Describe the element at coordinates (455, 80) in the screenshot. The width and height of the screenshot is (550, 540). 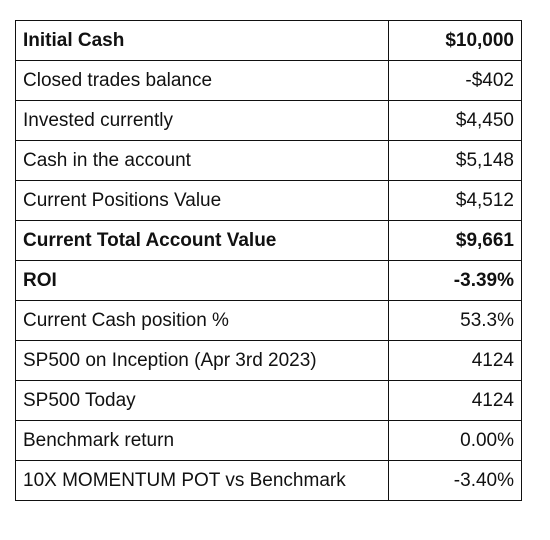
I see `row-value: -$402` at that location.